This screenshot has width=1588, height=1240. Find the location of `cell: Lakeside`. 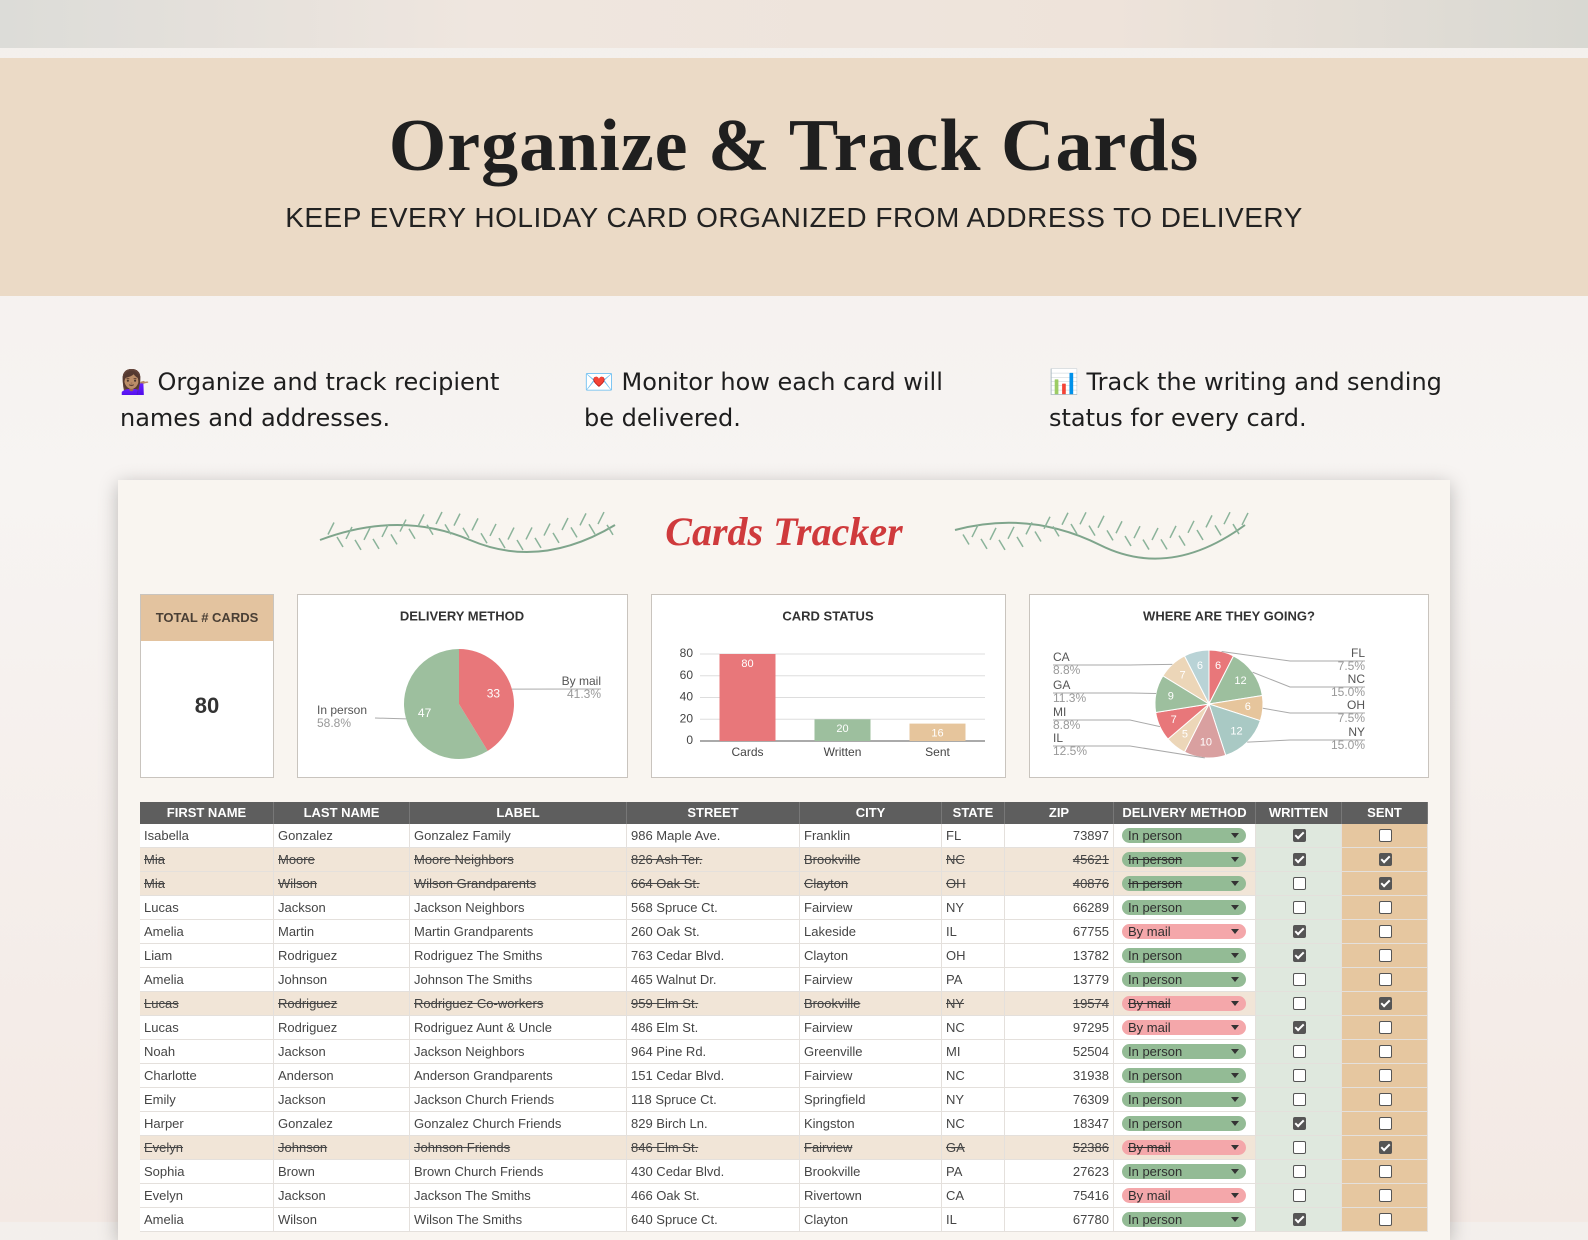

cell: Lakeside is located at coordinates (871, 931).